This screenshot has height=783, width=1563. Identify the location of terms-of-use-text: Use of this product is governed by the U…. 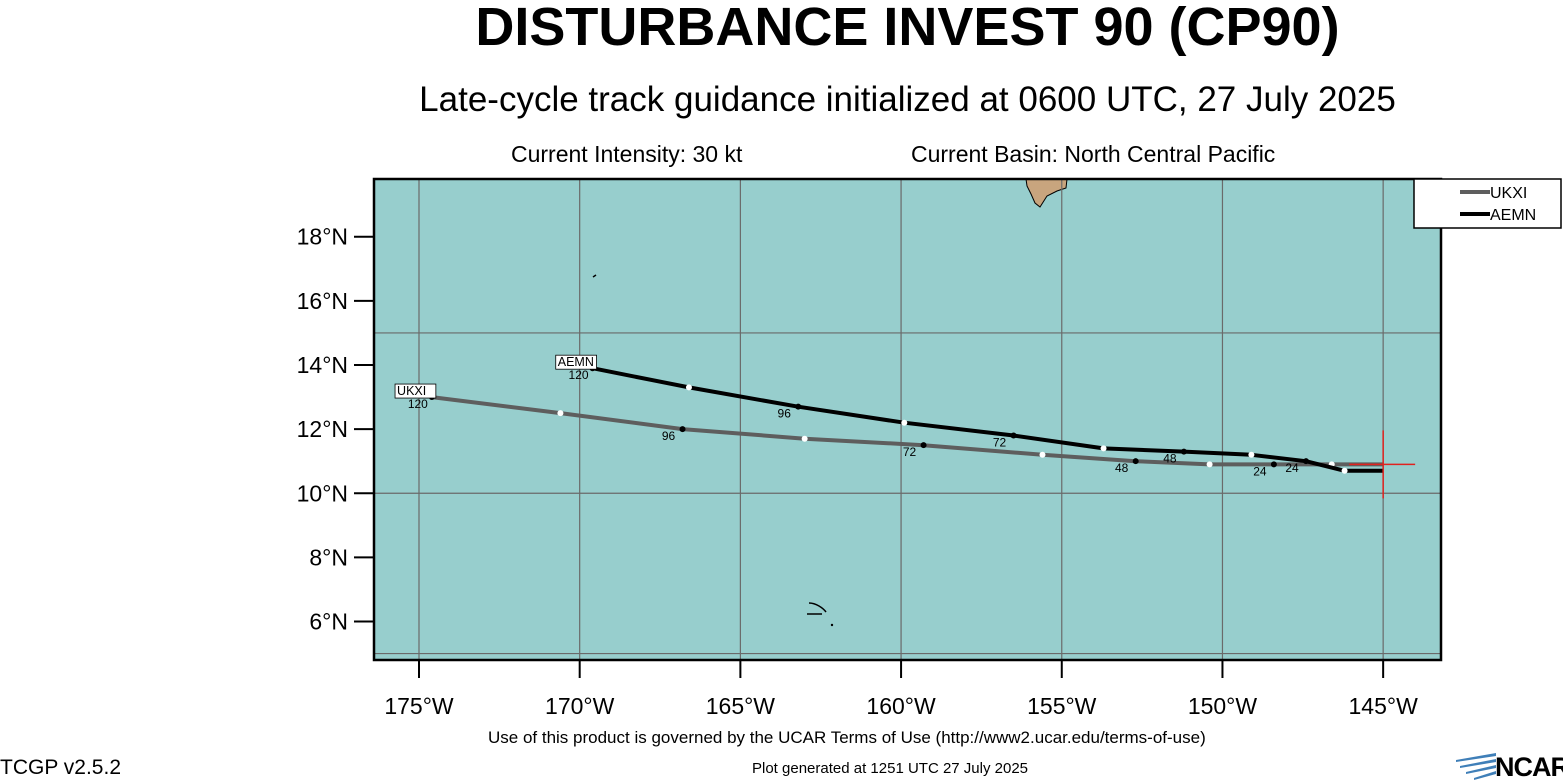
(847, 737).